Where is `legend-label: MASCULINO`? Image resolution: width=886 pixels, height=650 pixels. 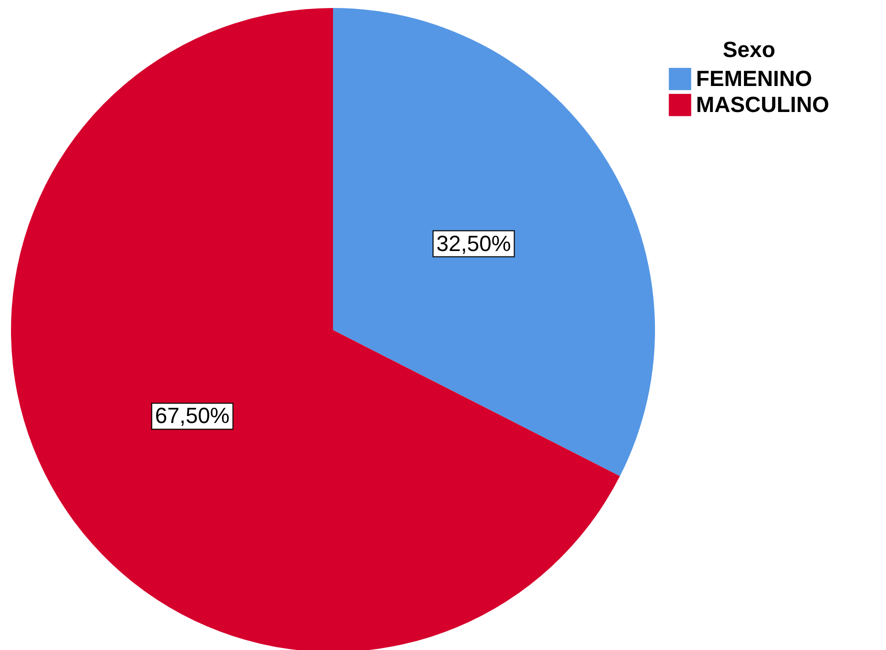 legend-label: MASCULINO is located at coordinates (763, 104).